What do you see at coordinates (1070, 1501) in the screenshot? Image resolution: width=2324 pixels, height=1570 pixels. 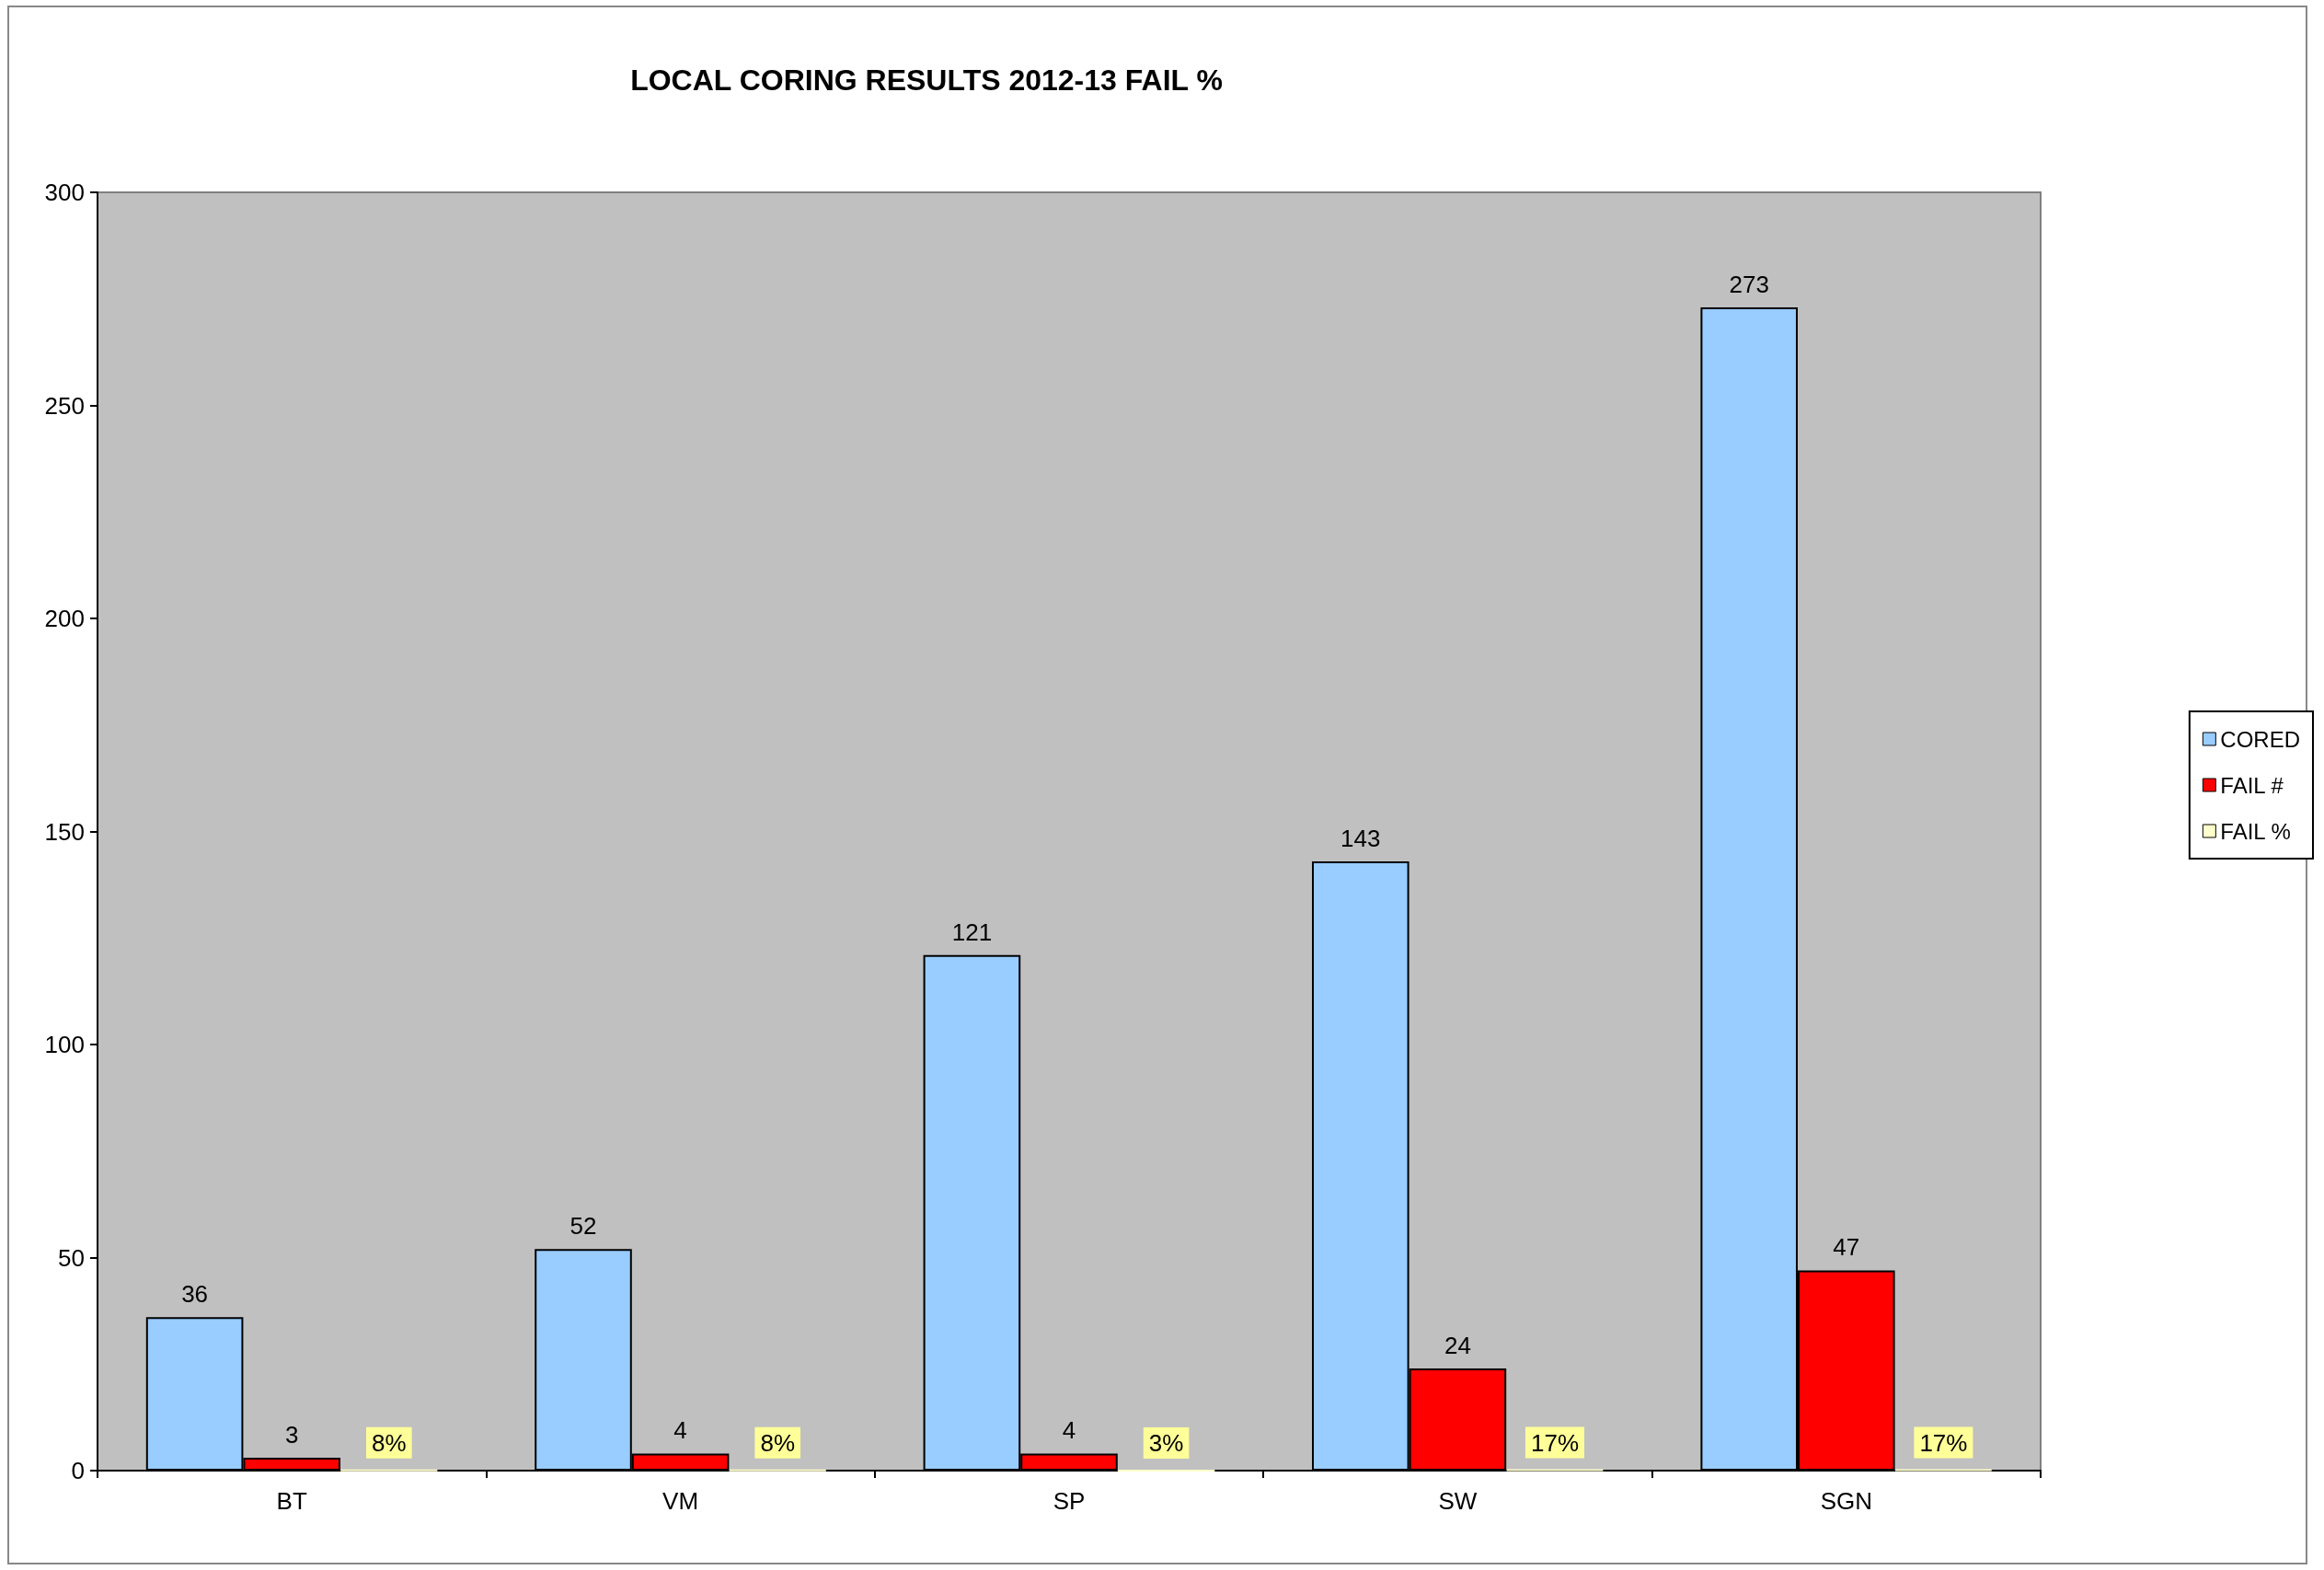 I see `x-tick-label: SP` at bounding box center [1070, 1501].